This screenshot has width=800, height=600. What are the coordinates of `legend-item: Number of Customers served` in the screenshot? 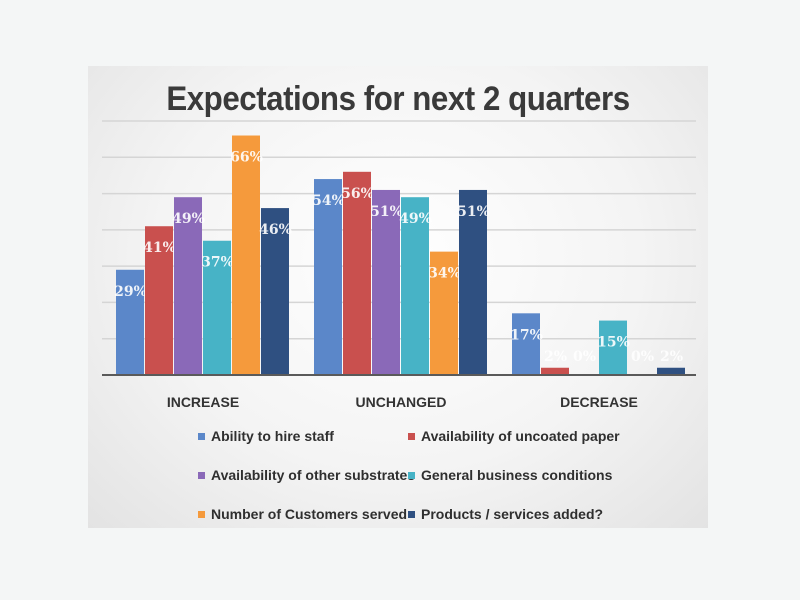 It's located at (302, 514).